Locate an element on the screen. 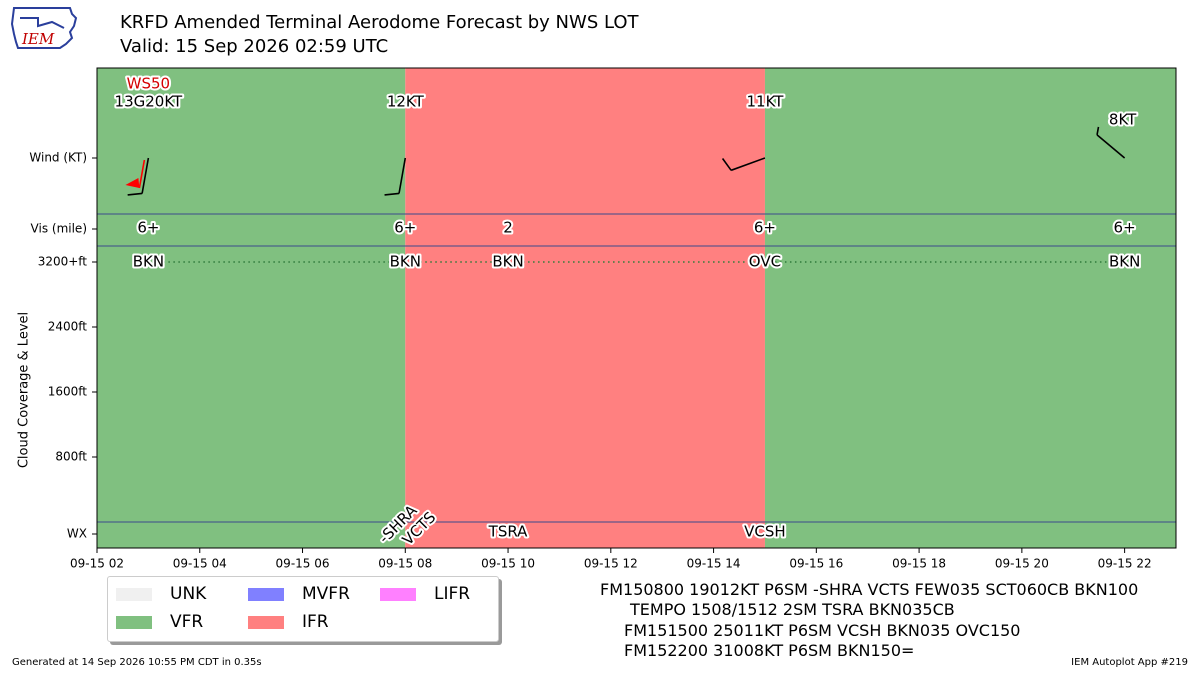 The width and height of the screenshot is (1200, 675). x-tick-label: 09-15 18 is located at coordinates (919, 564).